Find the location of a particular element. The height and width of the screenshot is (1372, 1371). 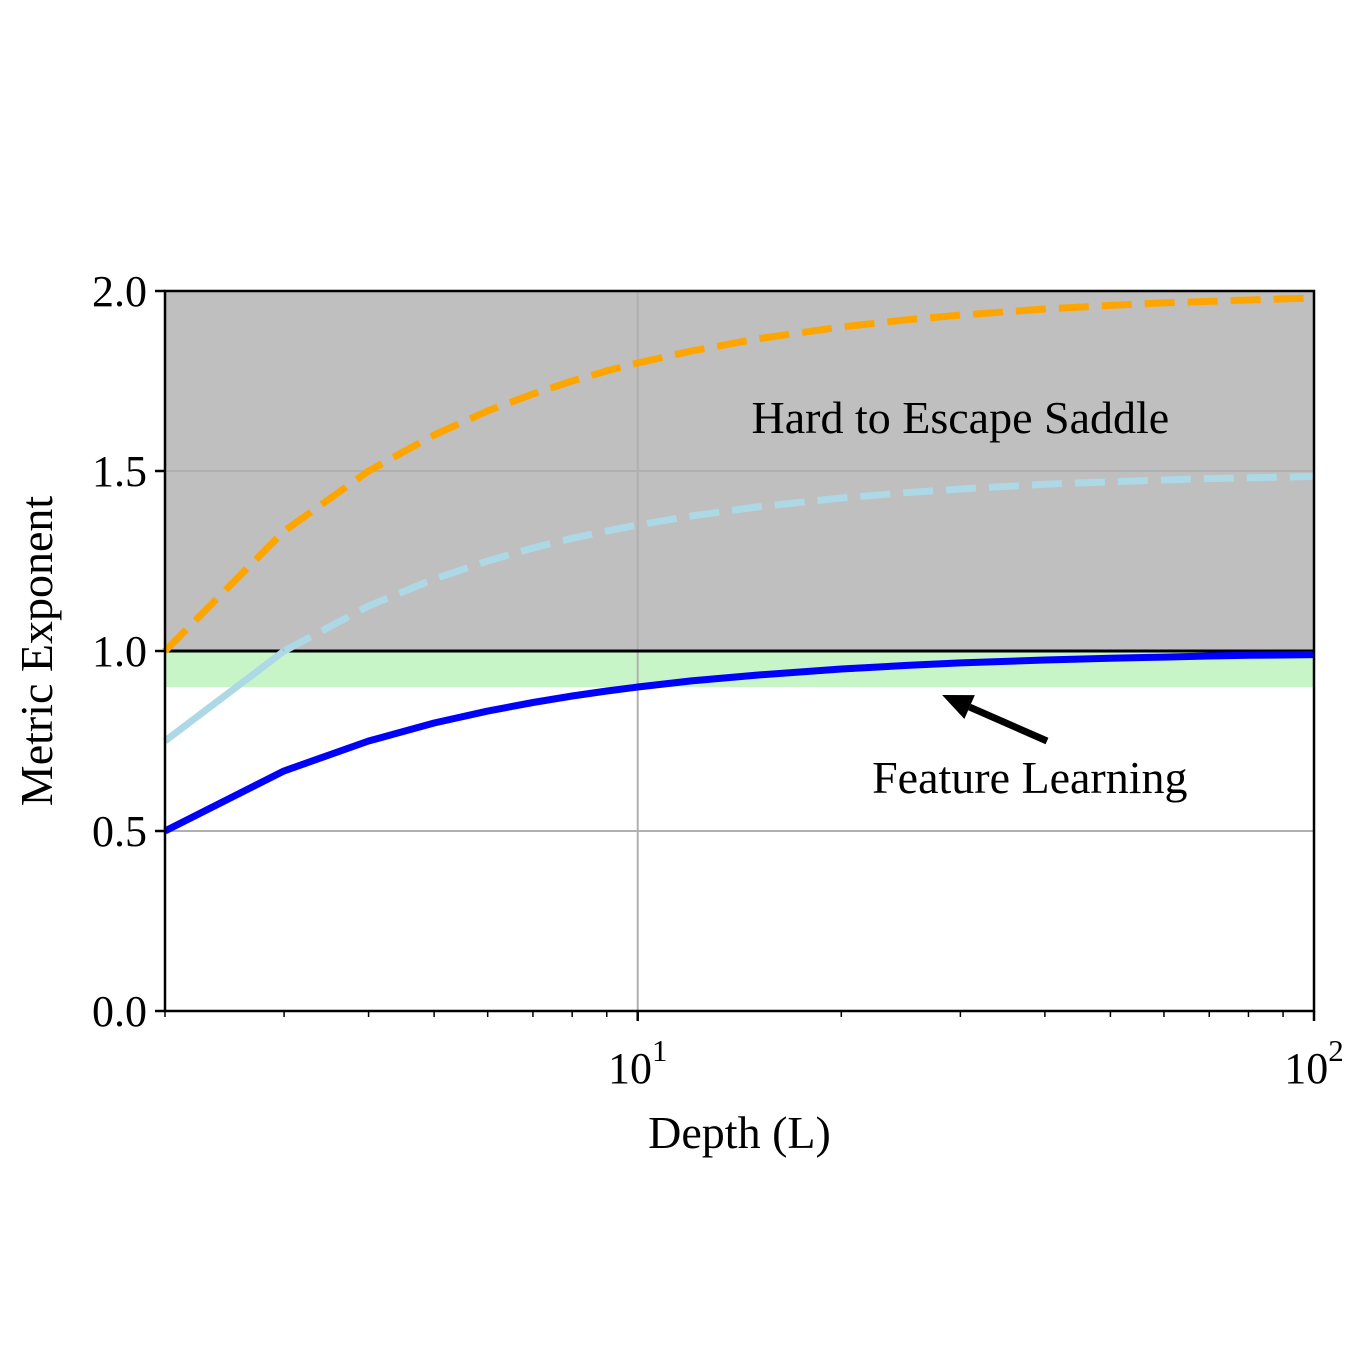

y-tick-label: 0.5 is located at coordinates (119, 831).